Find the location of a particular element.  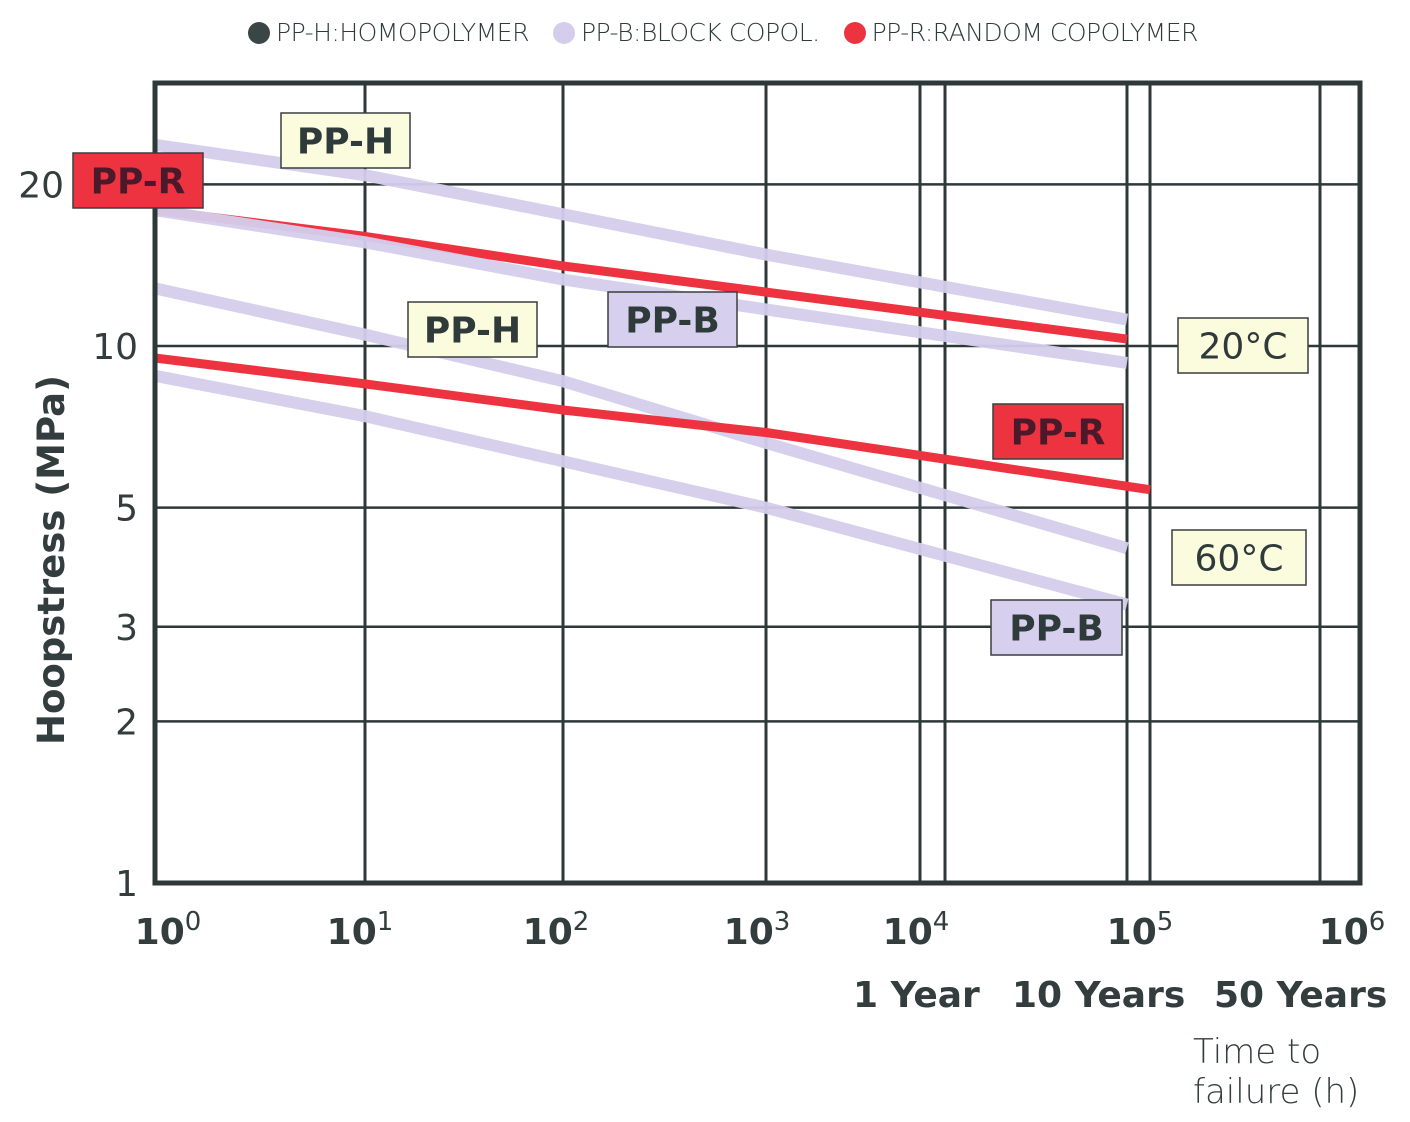

annotation-label: 60°C is located at coordinates (1239, 559).